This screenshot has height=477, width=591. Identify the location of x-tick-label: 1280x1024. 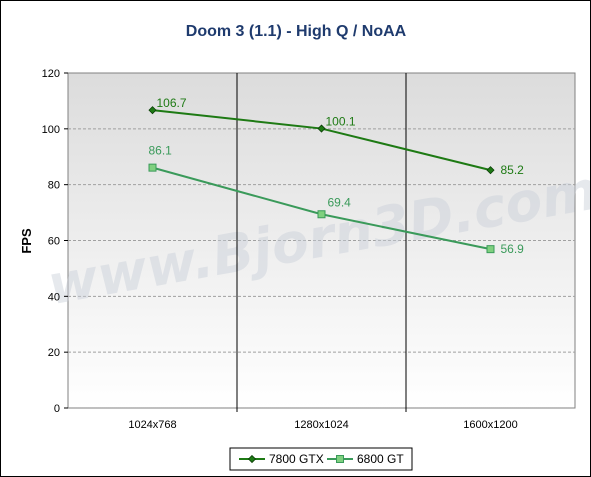
(321, 425).